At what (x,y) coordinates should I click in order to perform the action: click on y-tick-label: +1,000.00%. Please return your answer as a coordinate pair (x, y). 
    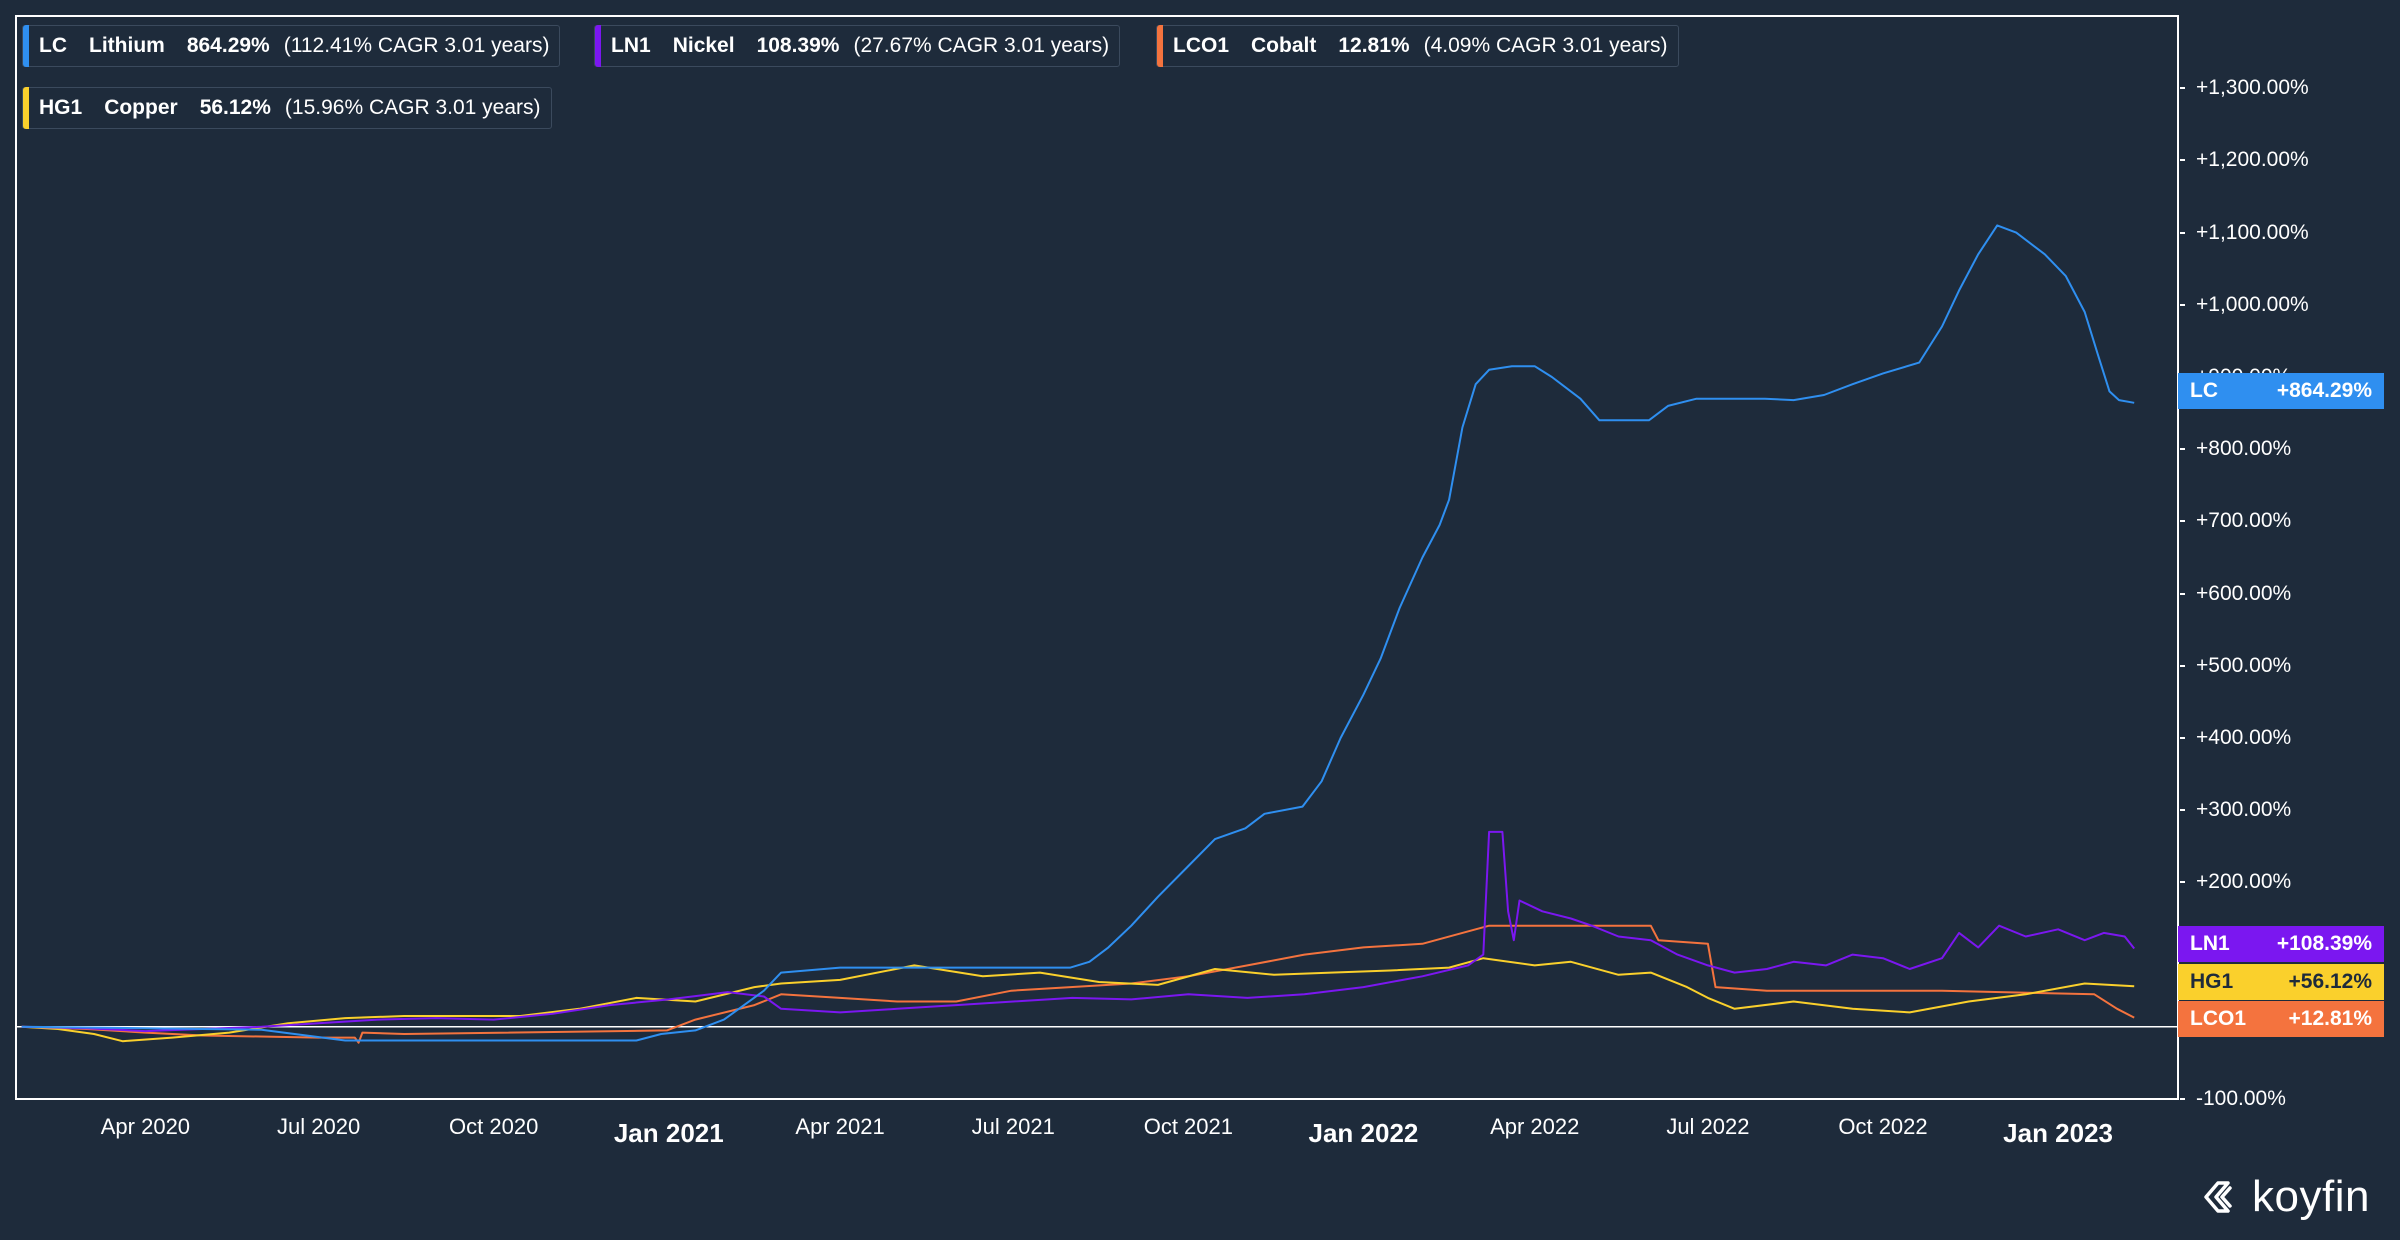
    Looking at the image, I should click on (2252, 304).